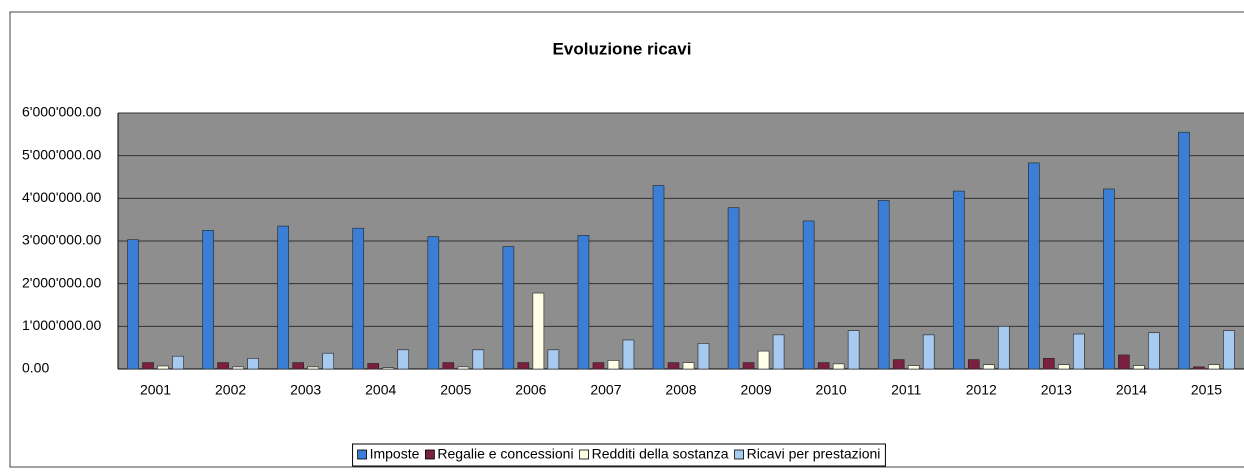 This screenshot has width=1244, height=473. What do you see at coordinates (1206, 390) in the screenshot?
I see `x-tick-label: 2015` at bounding box center [1206, 390].